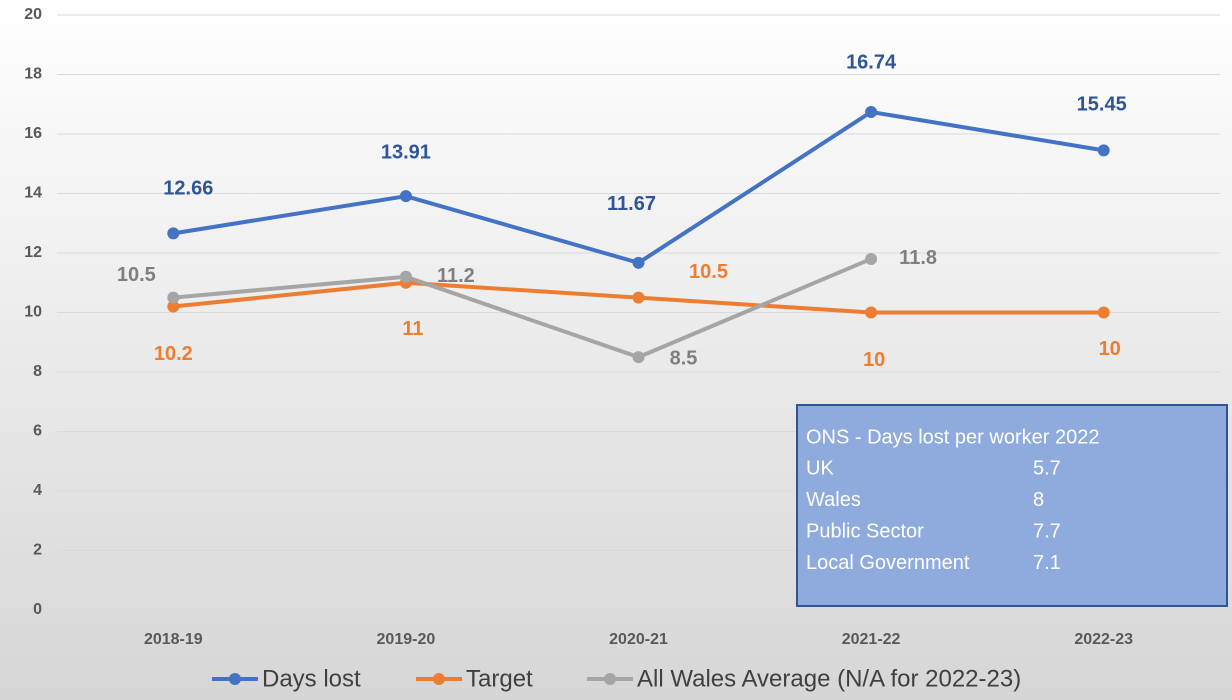  Describe the element at coordinates (406, 639) in the screenshot. I see `x-tick-label: 2019-20` at that location.